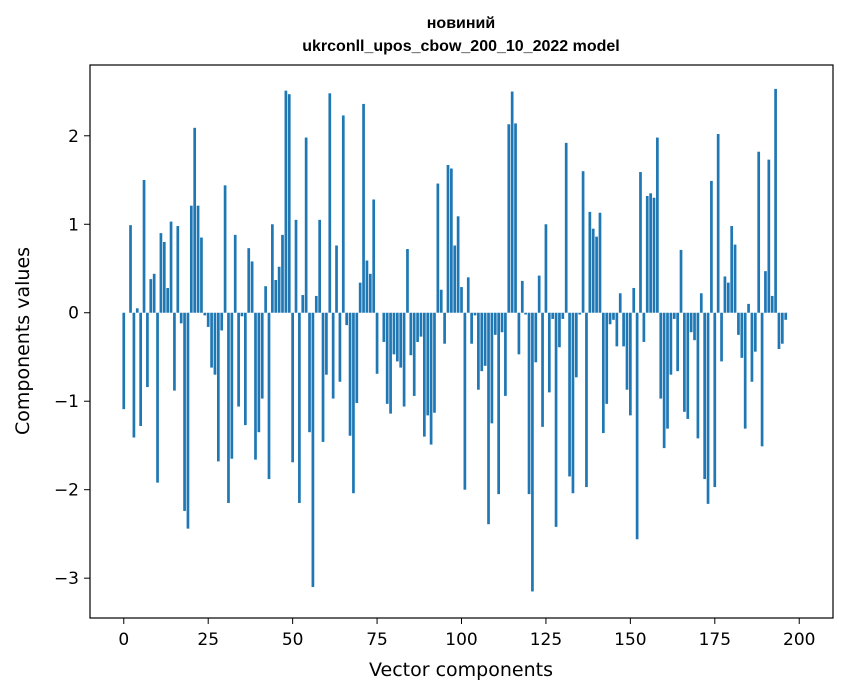 Image resolution: width=847 pixels, height=700 pixels. I want to click on y-axis-label: Components values, so click(23, 341).